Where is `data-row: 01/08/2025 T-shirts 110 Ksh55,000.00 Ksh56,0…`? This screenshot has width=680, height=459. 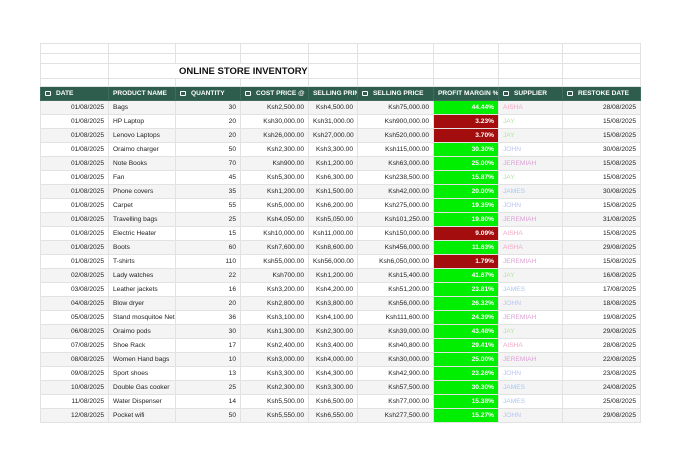 data-row: 01/08/2025 T-shirts 110 Ksh55,000.00 Ksh56,0… is located at coordinates (340, 261).